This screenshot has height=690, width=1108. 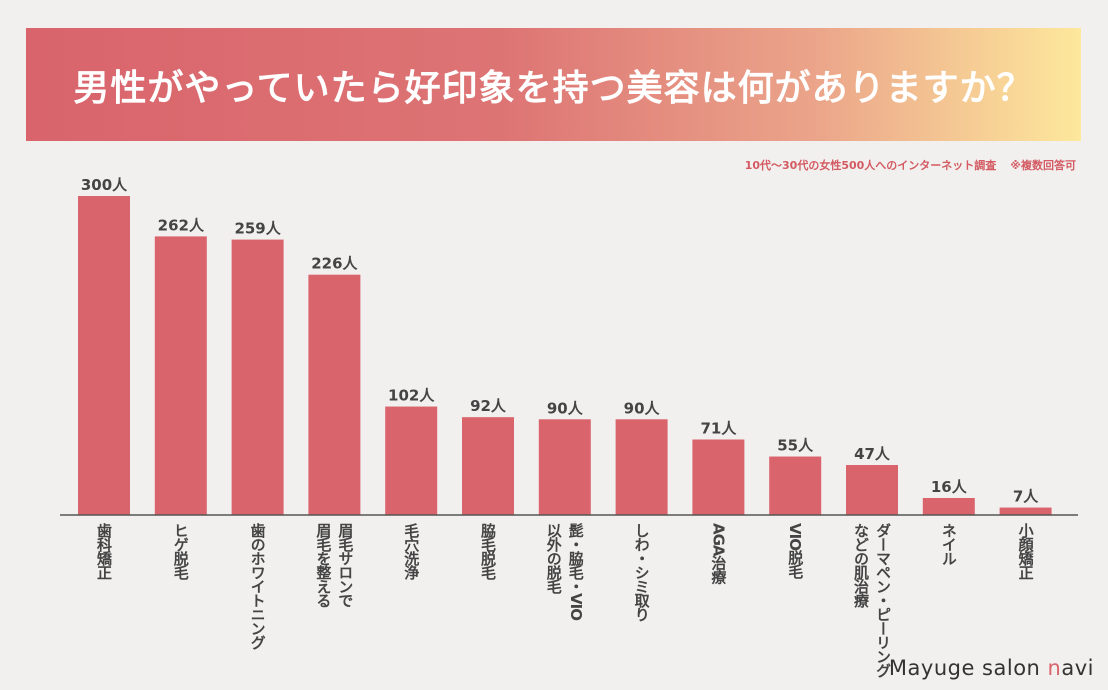 What do you see at coordinates (334, 264) in the screenshot?
I see `data-label: 226人` at bounding box center [334, 264].